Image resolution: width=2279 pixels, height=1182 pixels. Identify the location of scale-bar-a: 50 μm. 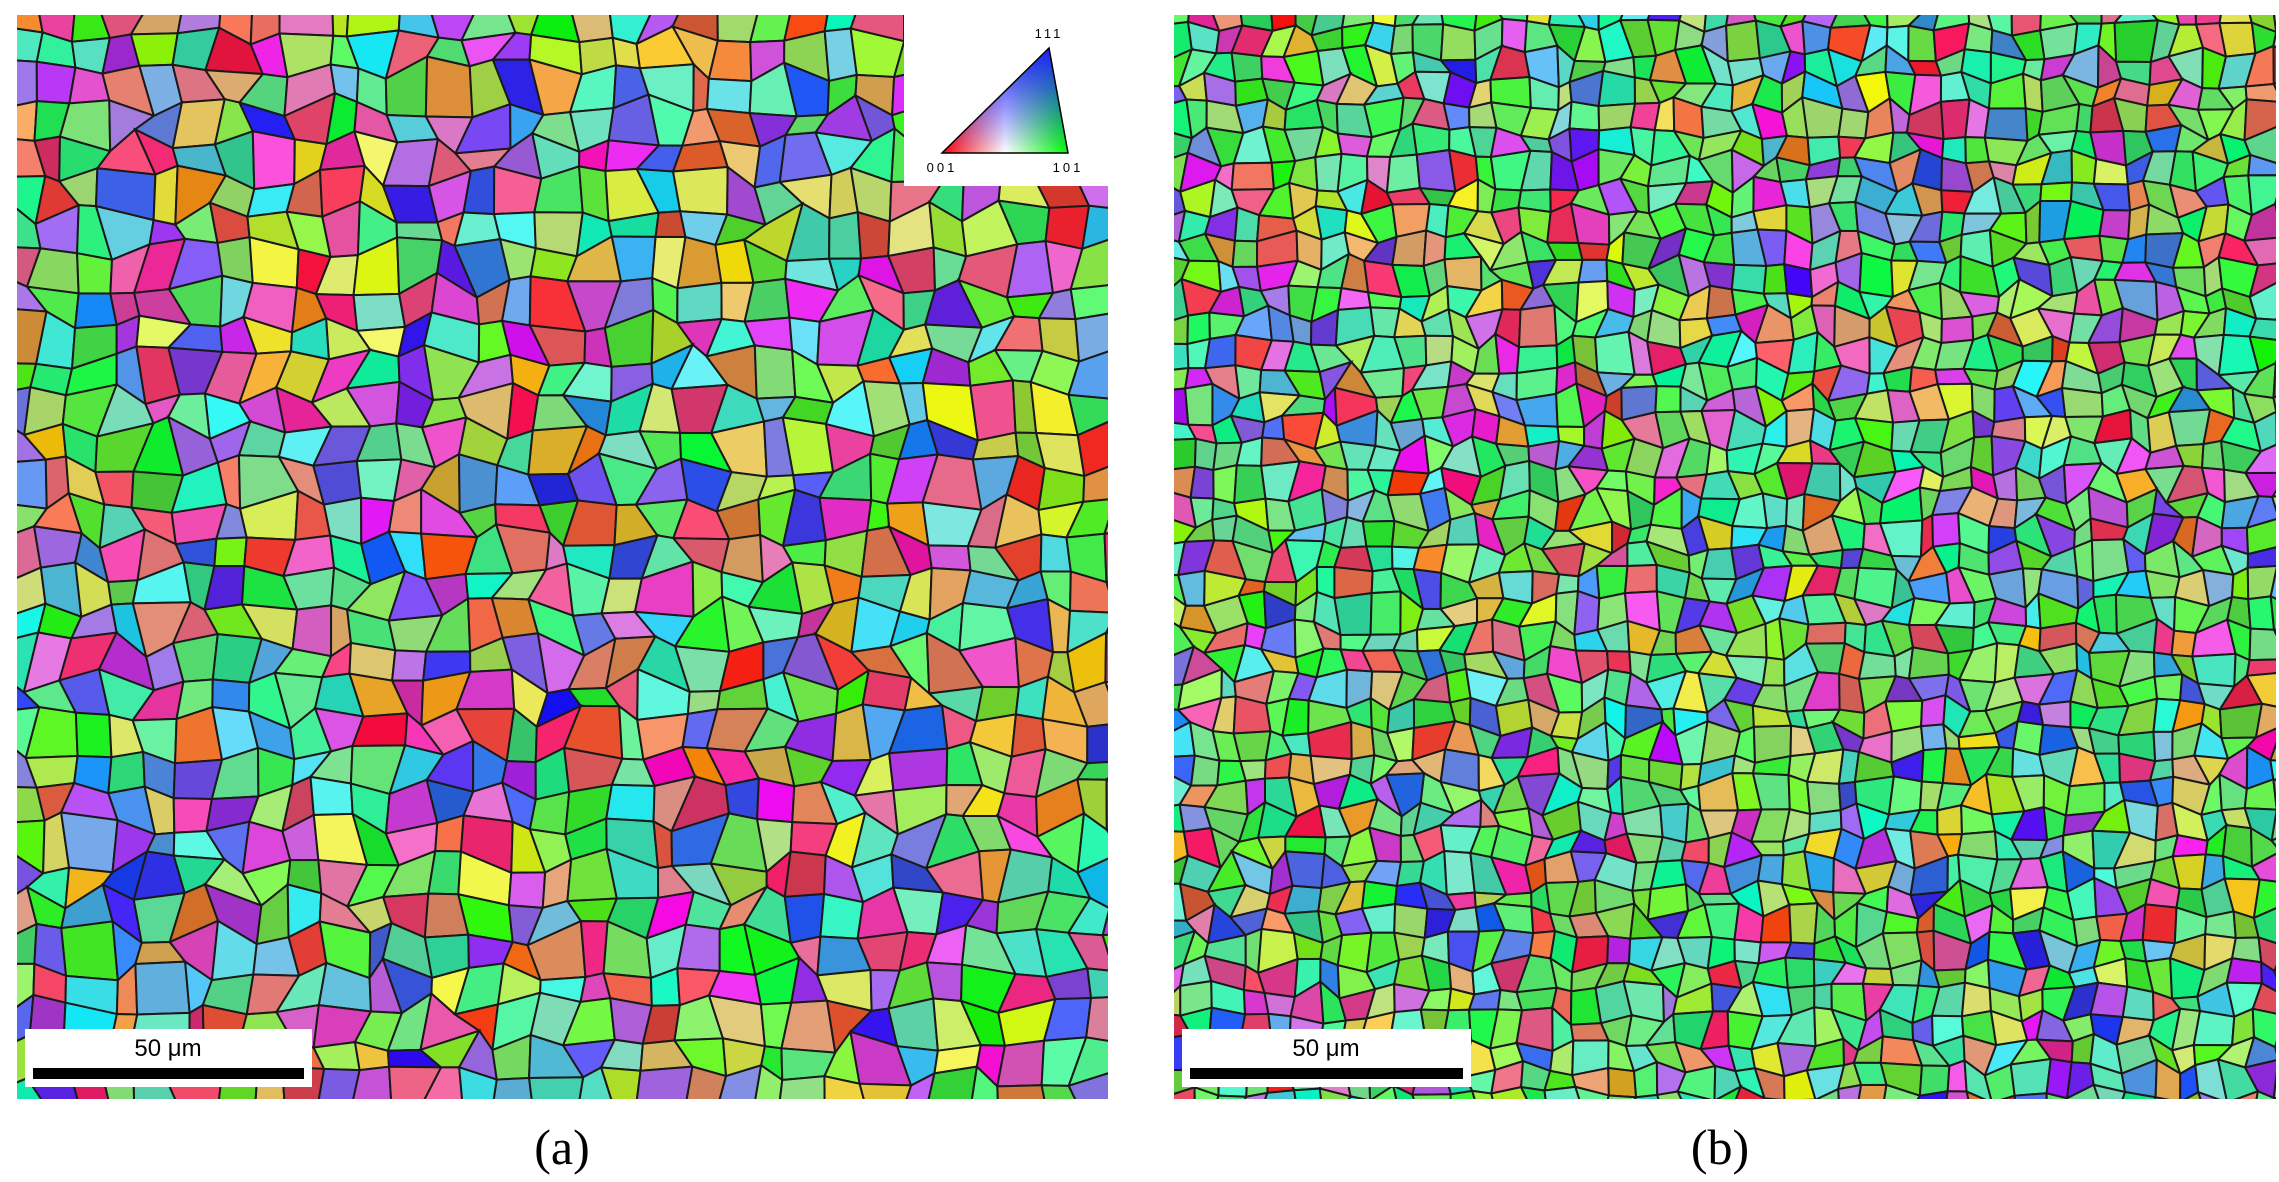
(168, 1058).